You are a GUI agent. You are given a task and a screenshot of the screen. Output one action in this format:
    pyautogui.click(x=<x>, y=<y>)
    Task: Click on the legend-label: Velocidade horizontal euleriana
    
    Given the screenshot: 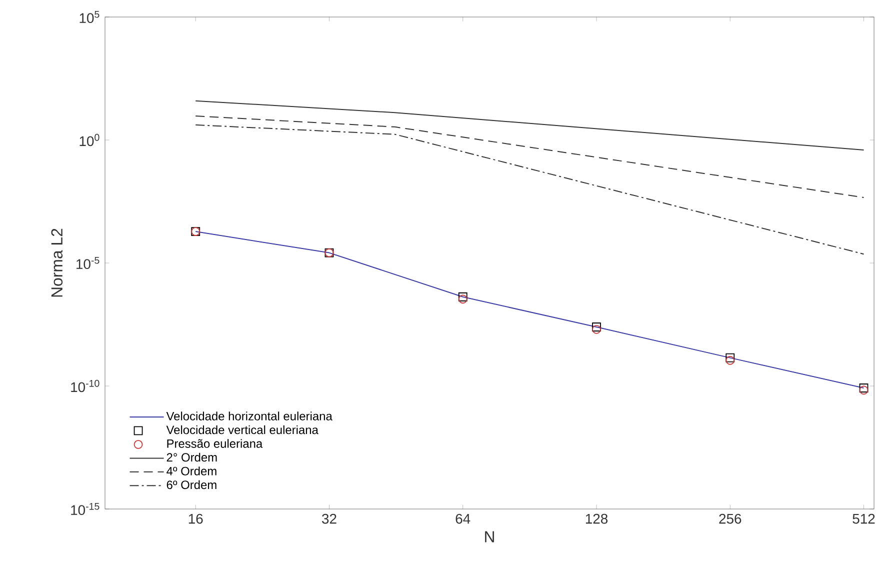 What is the action you would take?
    pyautogui.click(x=249, y=416)
    